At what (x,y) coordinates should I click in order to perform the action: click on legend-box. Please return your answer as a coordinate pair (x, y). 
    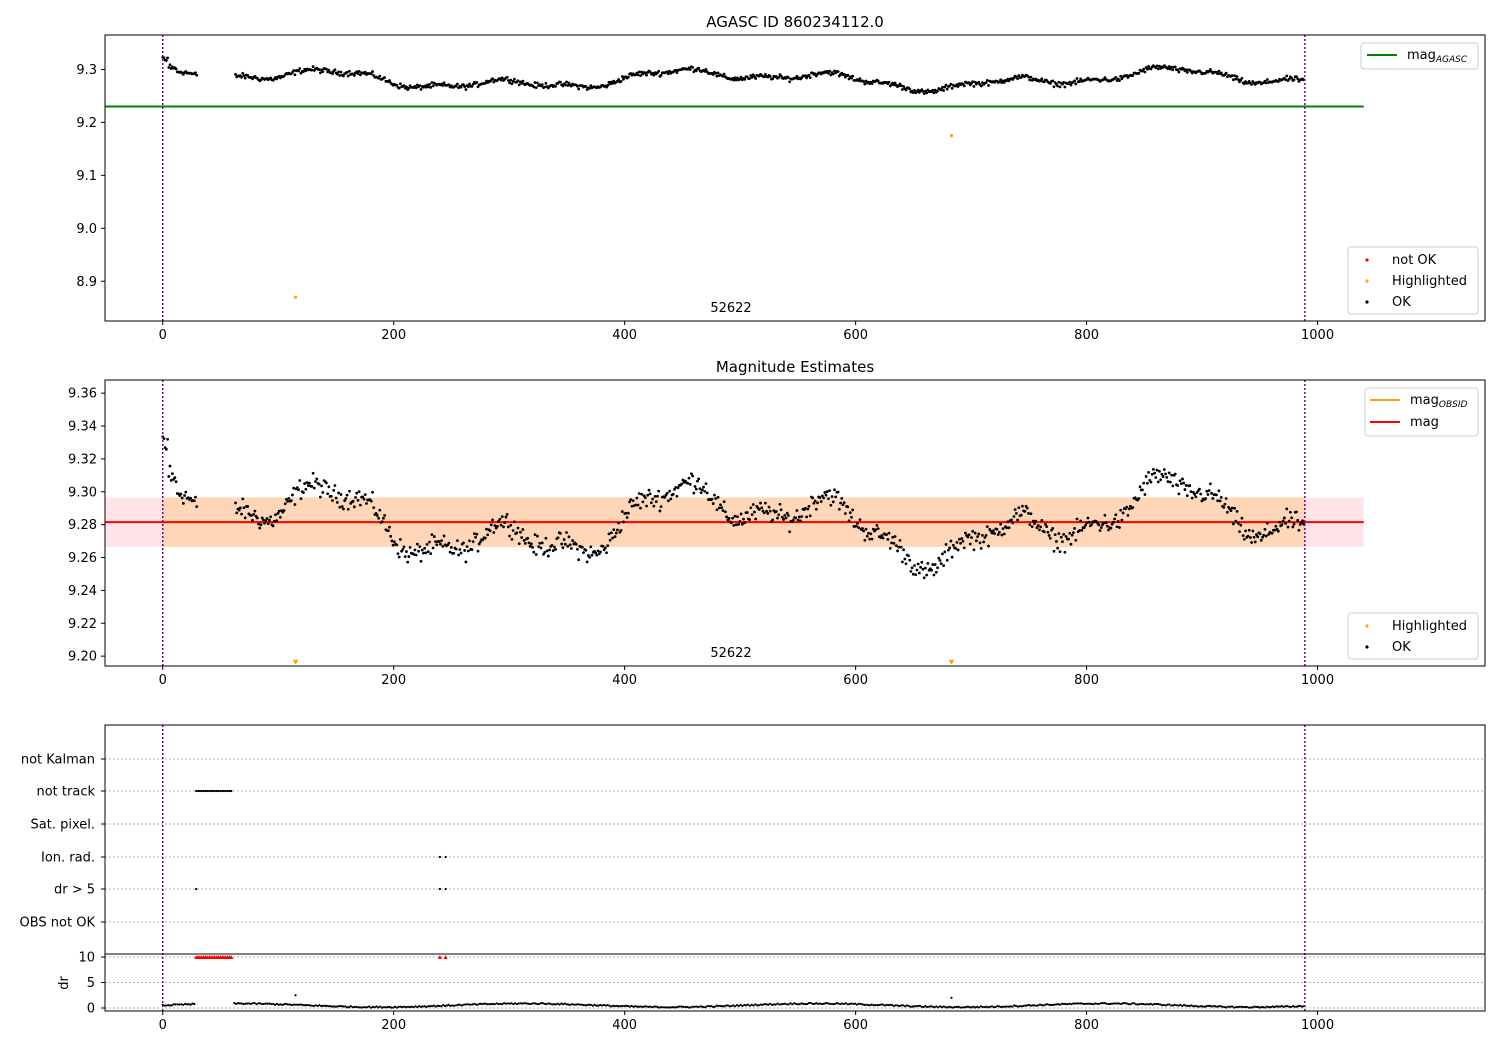
    Looking at the image, I should click on (1413, 280).